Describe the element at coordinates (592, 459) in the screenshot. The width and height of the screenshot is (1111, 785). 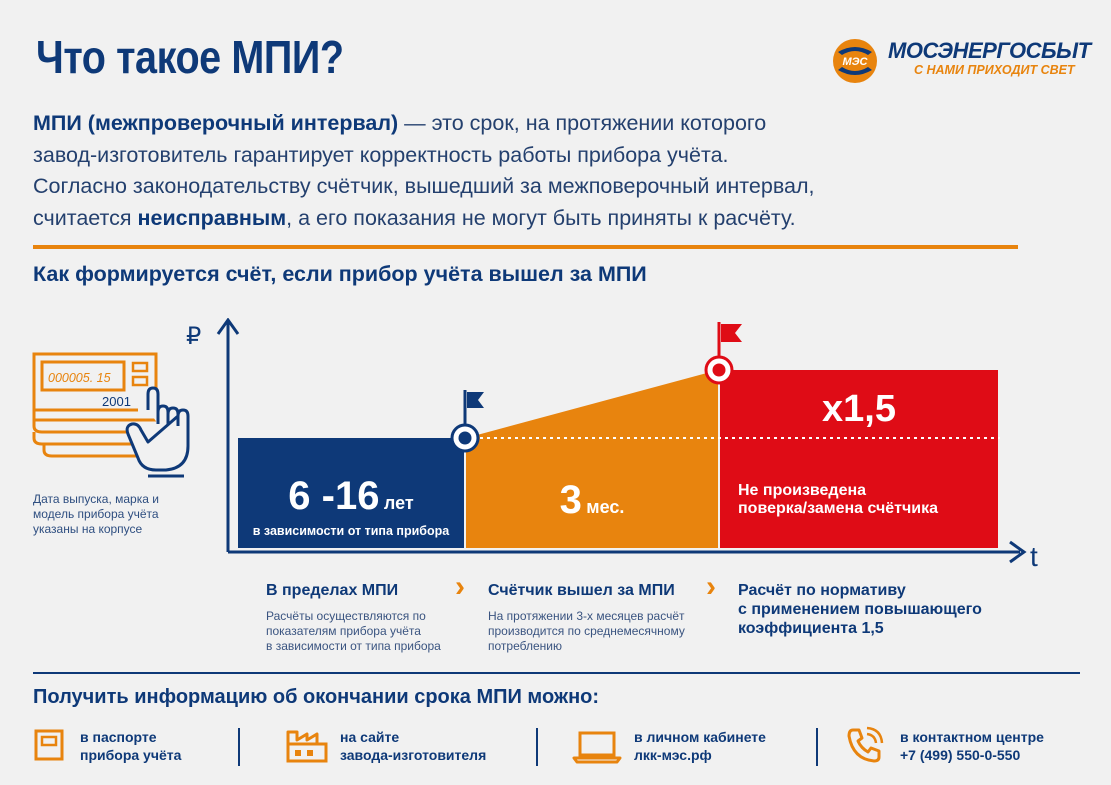
I see `average-period-block` at that location.